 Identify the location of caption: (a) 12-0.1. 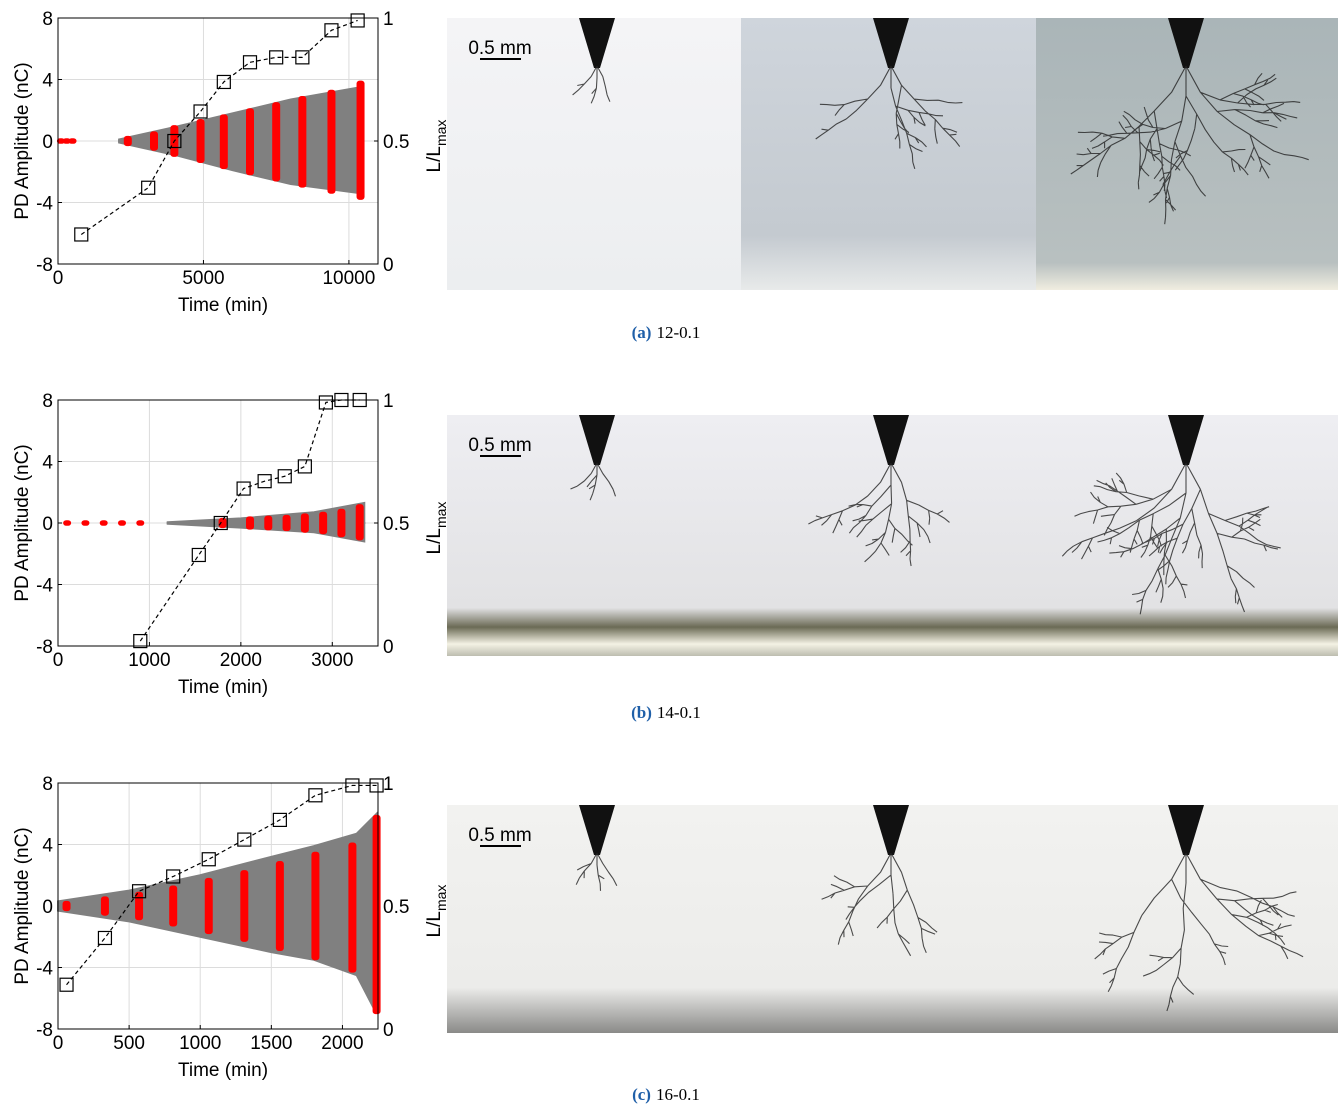
(666, 332).